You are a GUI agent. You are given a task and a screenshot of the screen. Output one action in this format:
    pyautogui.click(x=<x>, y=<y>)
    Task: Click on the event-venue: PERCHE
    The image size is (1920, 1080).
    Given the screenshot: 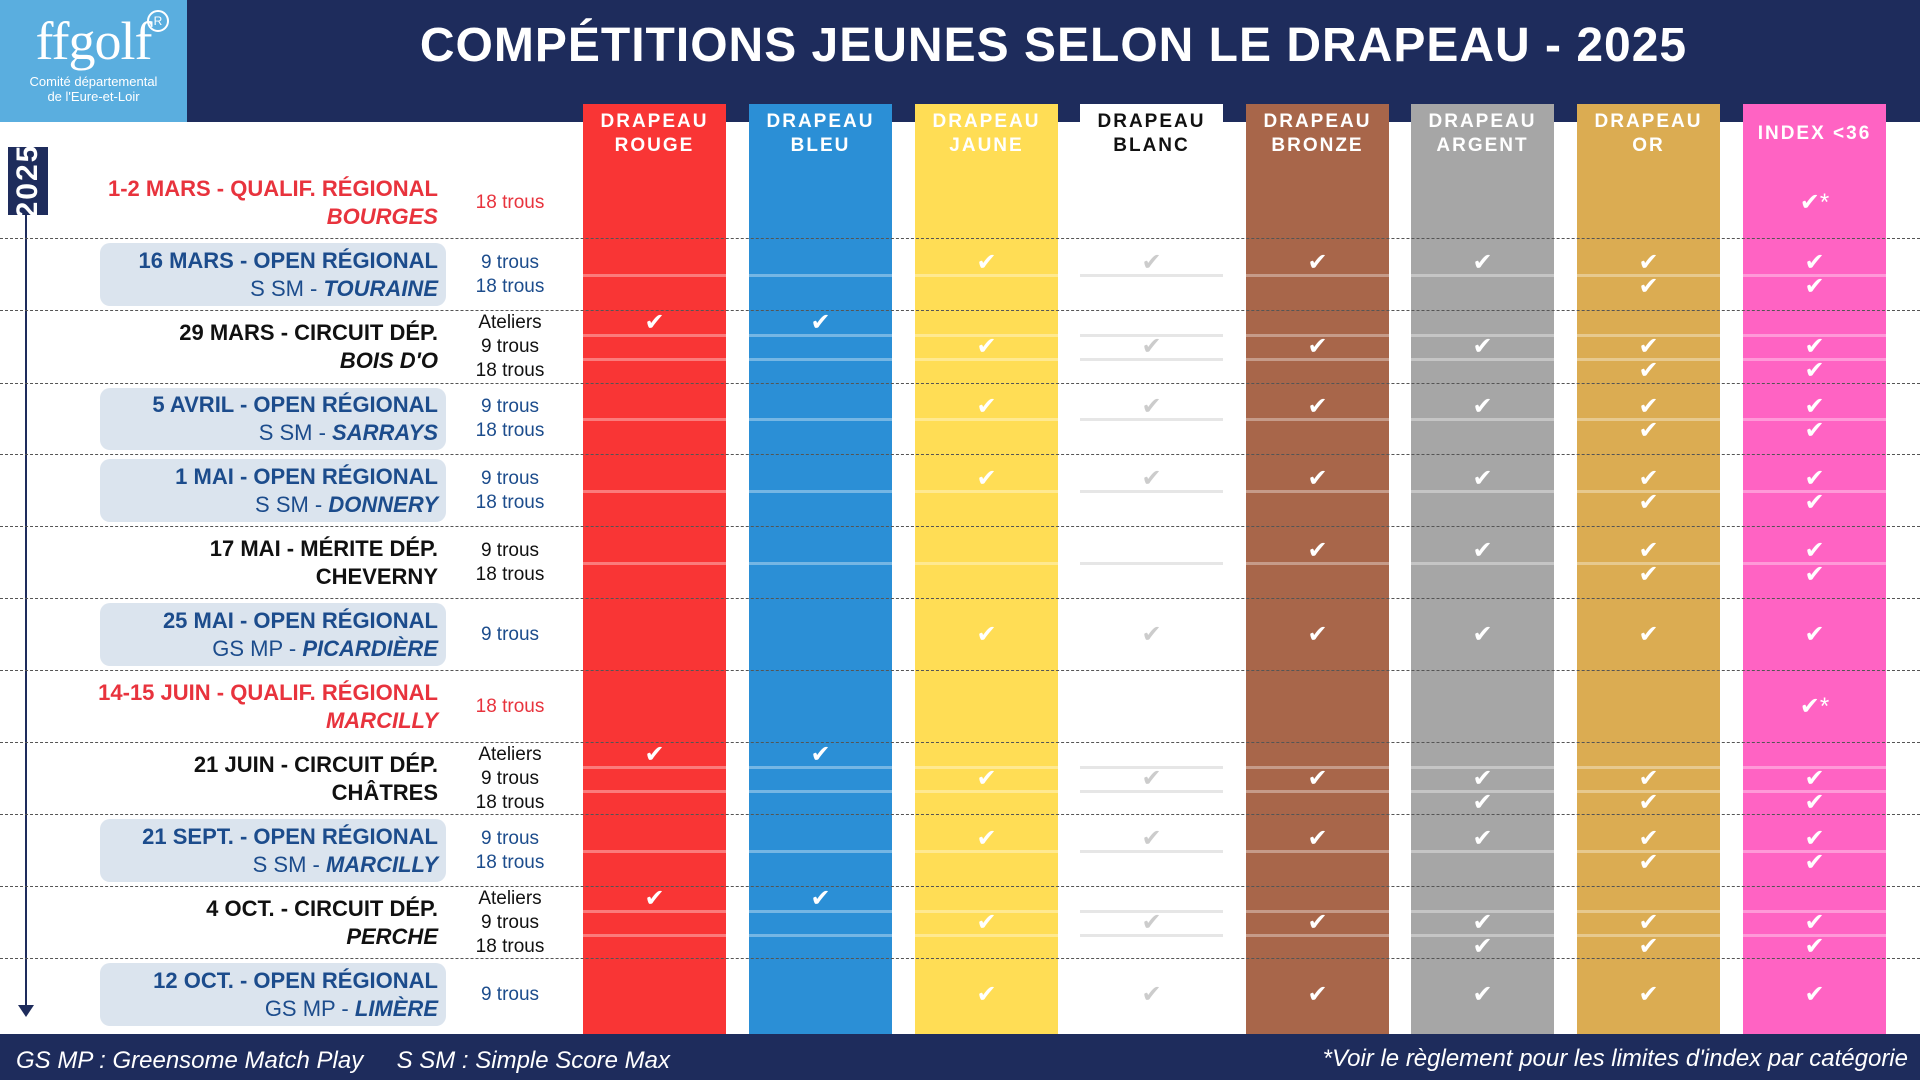 What is the action you would take?
    pyautogui.click(x=392, y=936)
    